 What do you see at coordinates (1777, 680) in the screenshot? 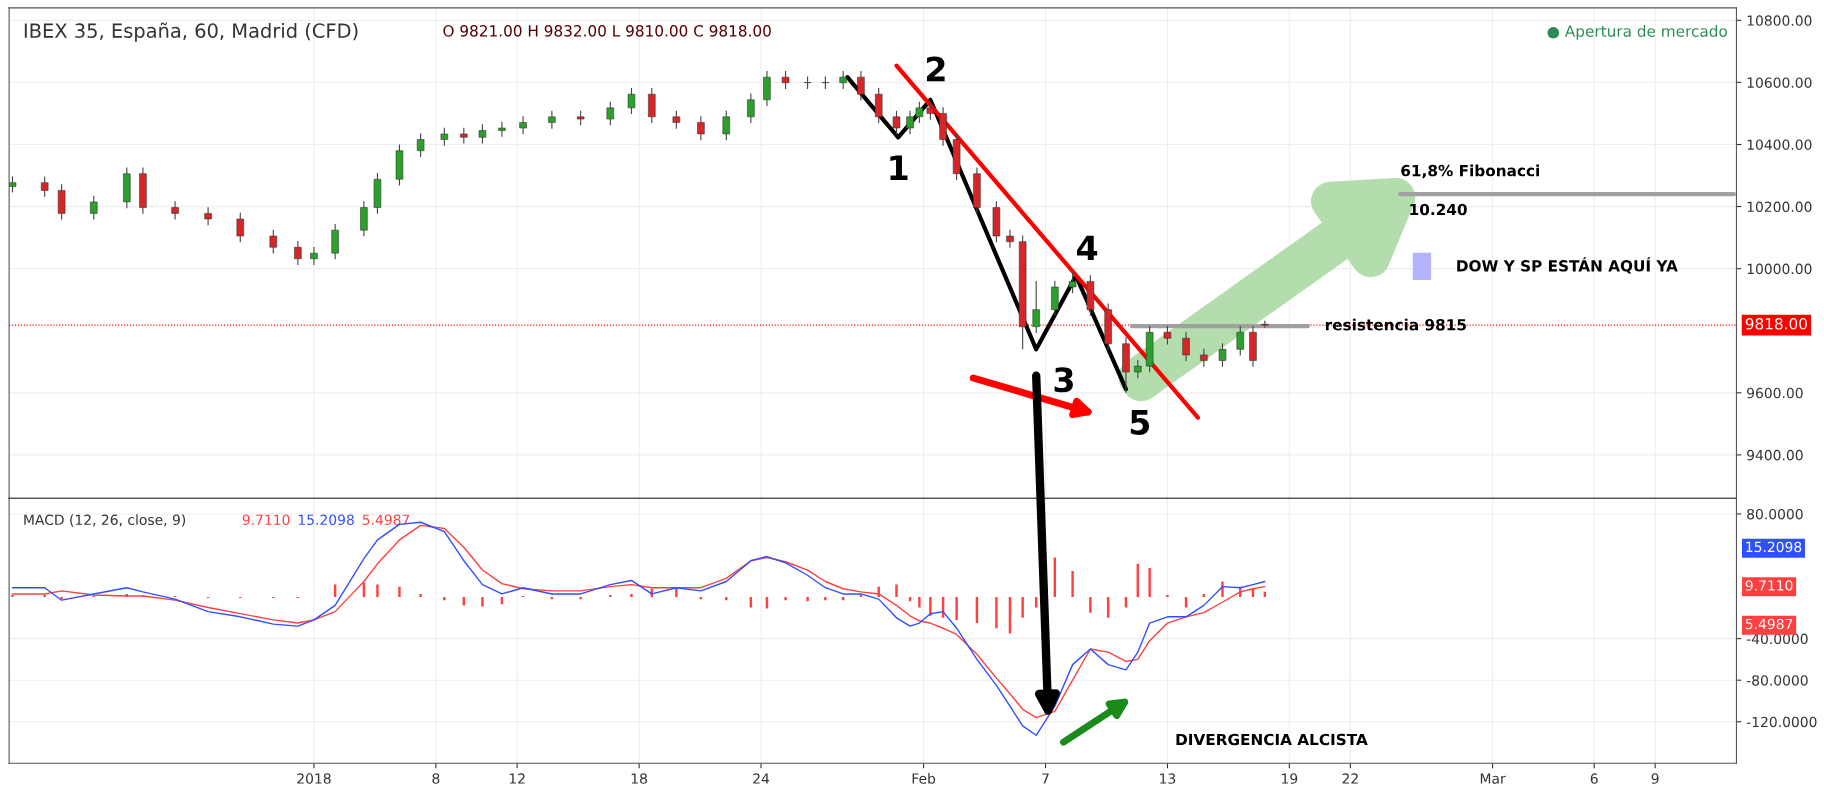
I see `y-tick-label: -80.0000` at bounding box center [1777, 680].